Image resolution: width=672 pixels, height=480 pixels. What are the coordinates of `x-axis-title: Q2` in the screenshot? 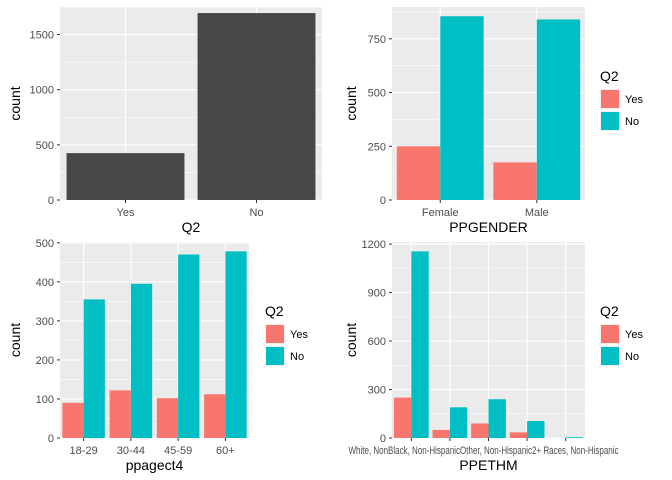 It's located at (191, 227).